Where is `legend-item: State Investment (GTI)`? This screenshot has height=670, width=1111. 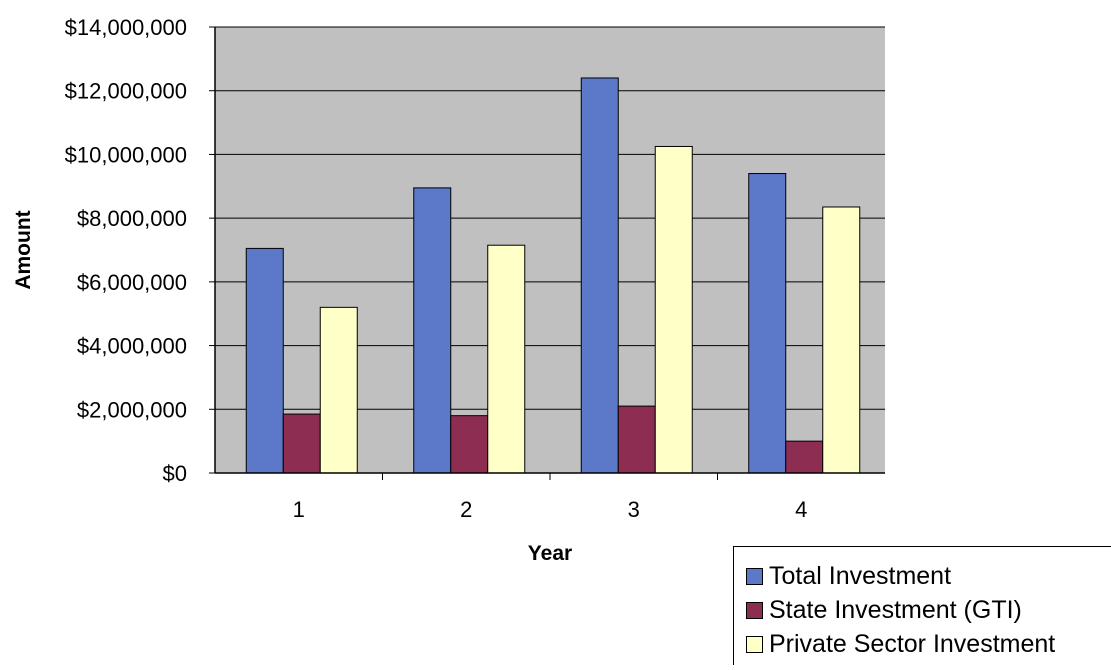 legend-item: State Investment (GTI) is located at coordinates (922, 610).